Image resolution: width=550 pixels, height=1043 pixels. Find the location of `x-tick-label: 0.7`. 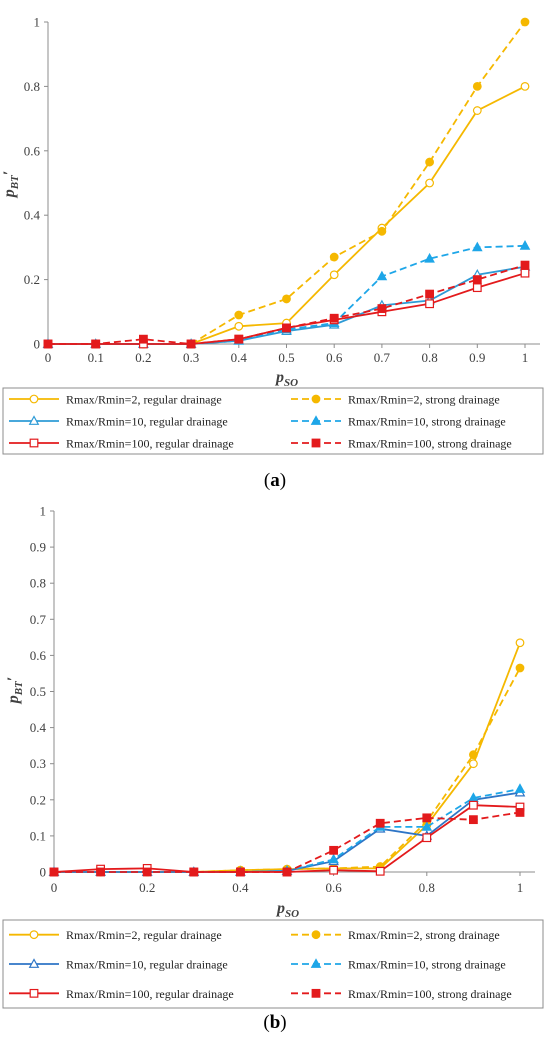

x-tick-label: 0.7 is located at coordinates (382, 357).